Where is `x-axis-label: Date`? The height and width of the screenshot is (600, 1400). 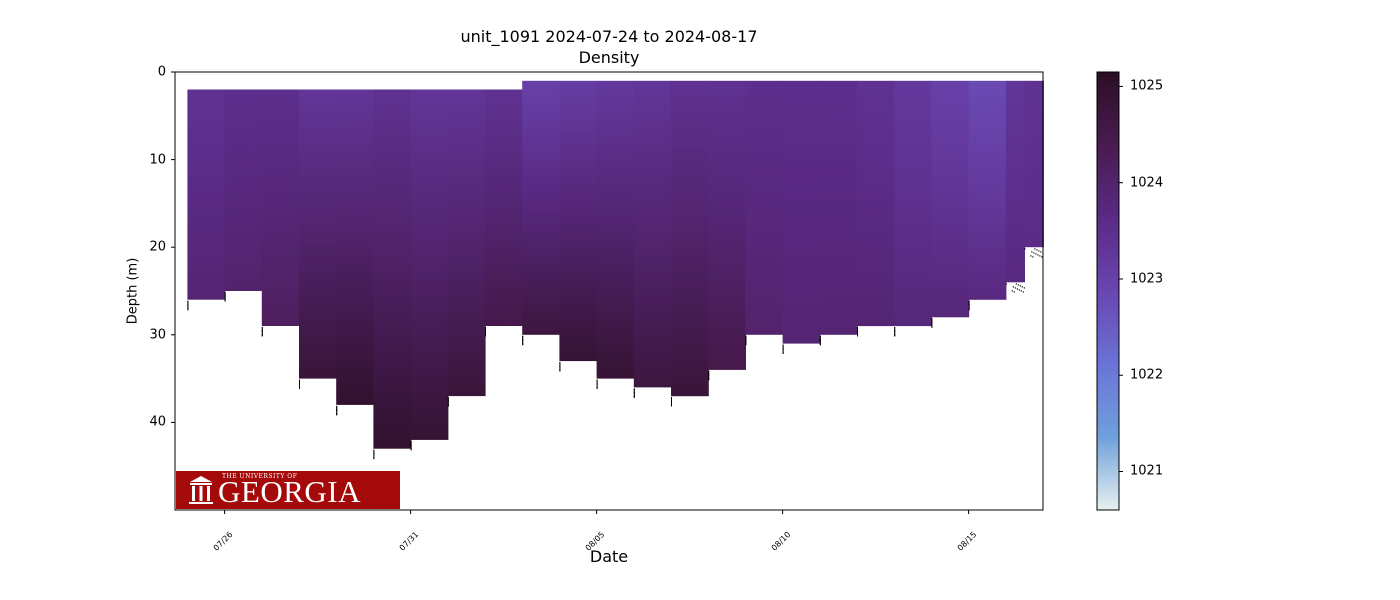
x-axis-label: Date is located at coordinates (609, 556).